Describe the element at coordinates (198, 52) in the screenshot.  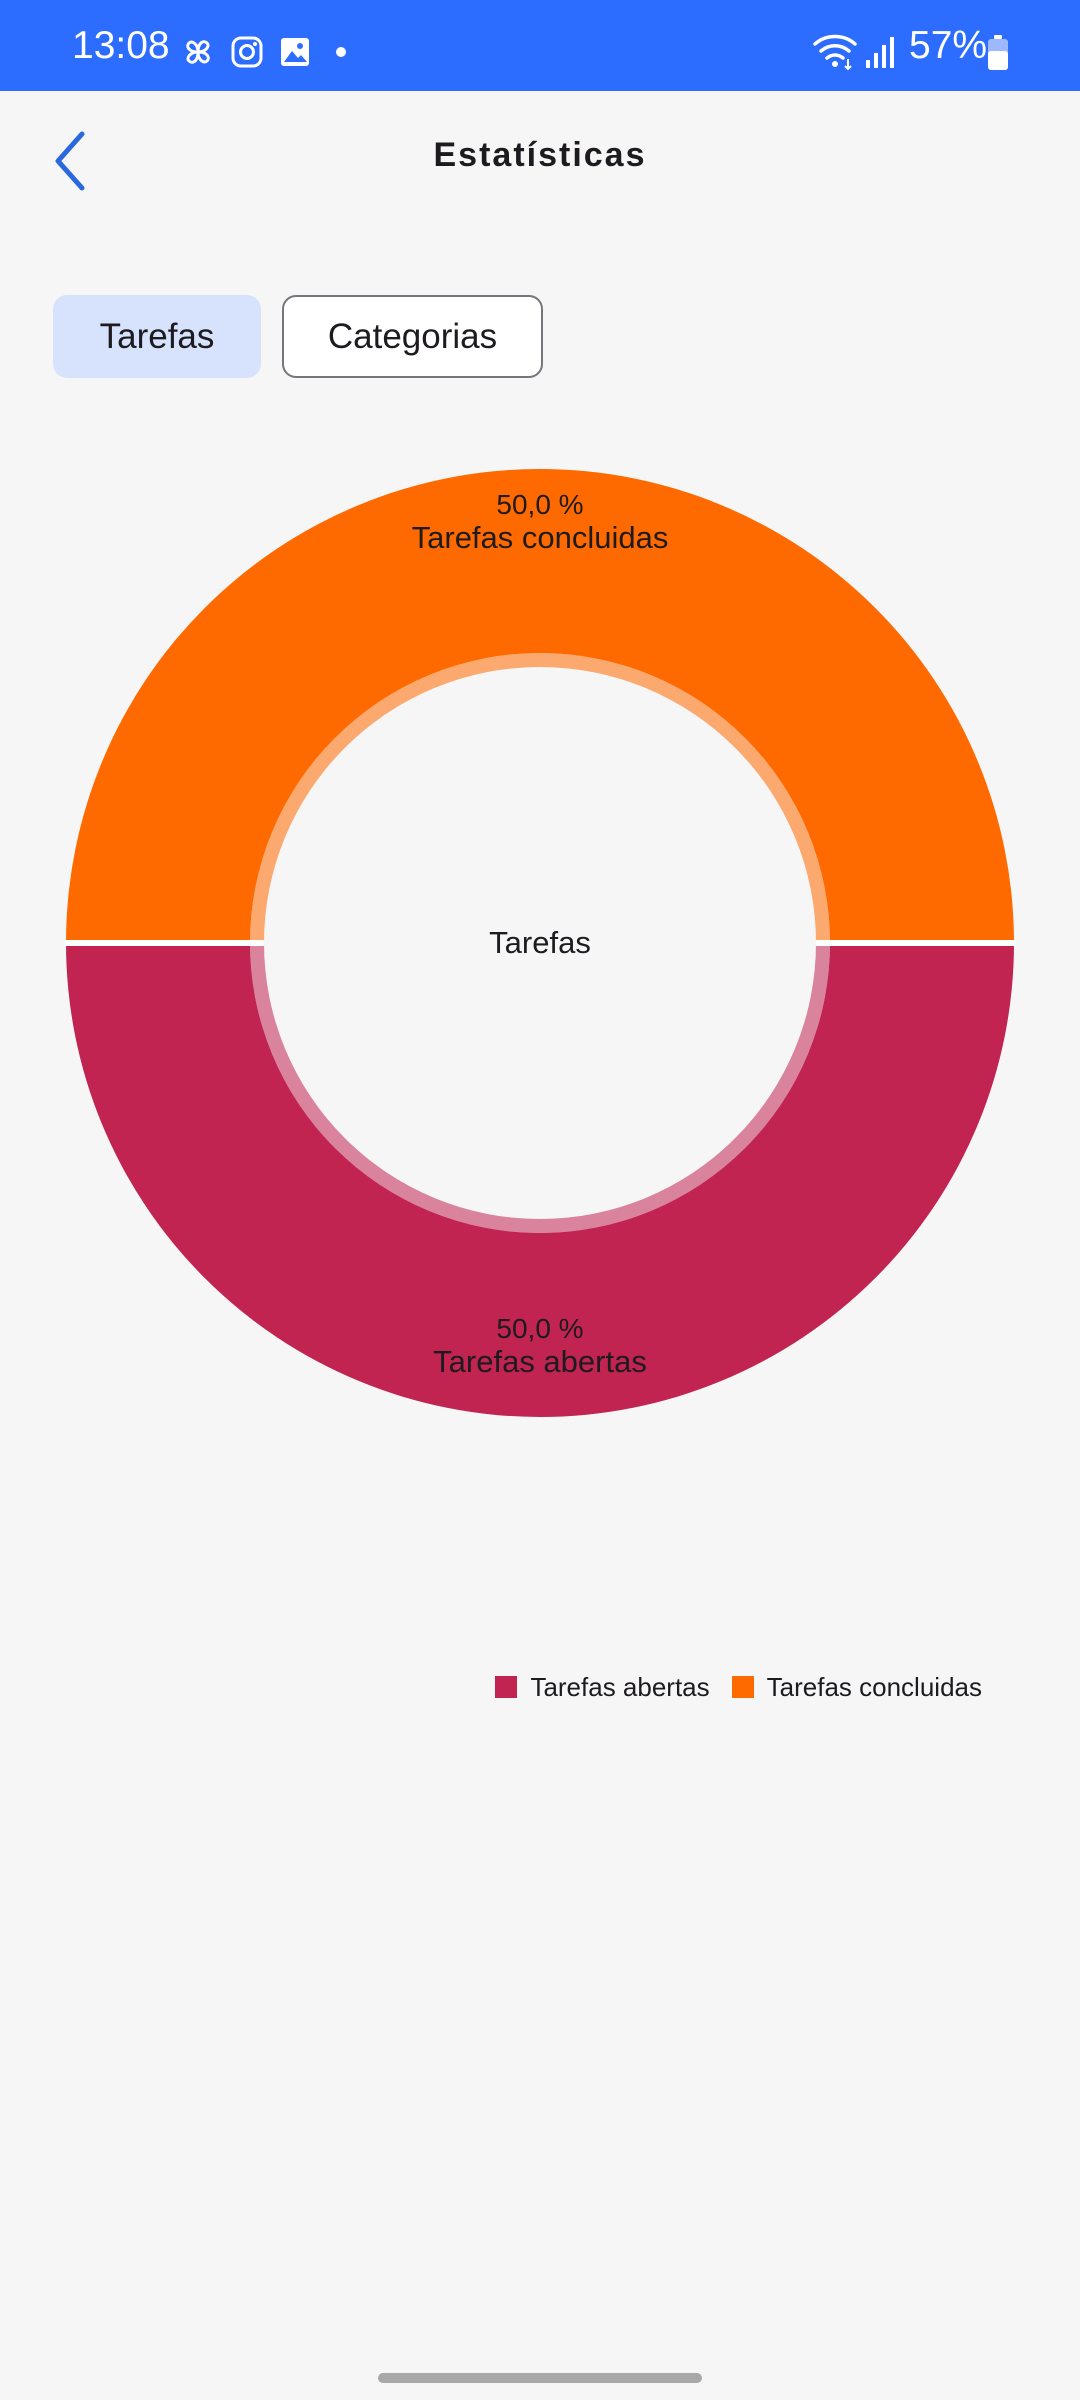
I see `pinwheel-icon` at that location.